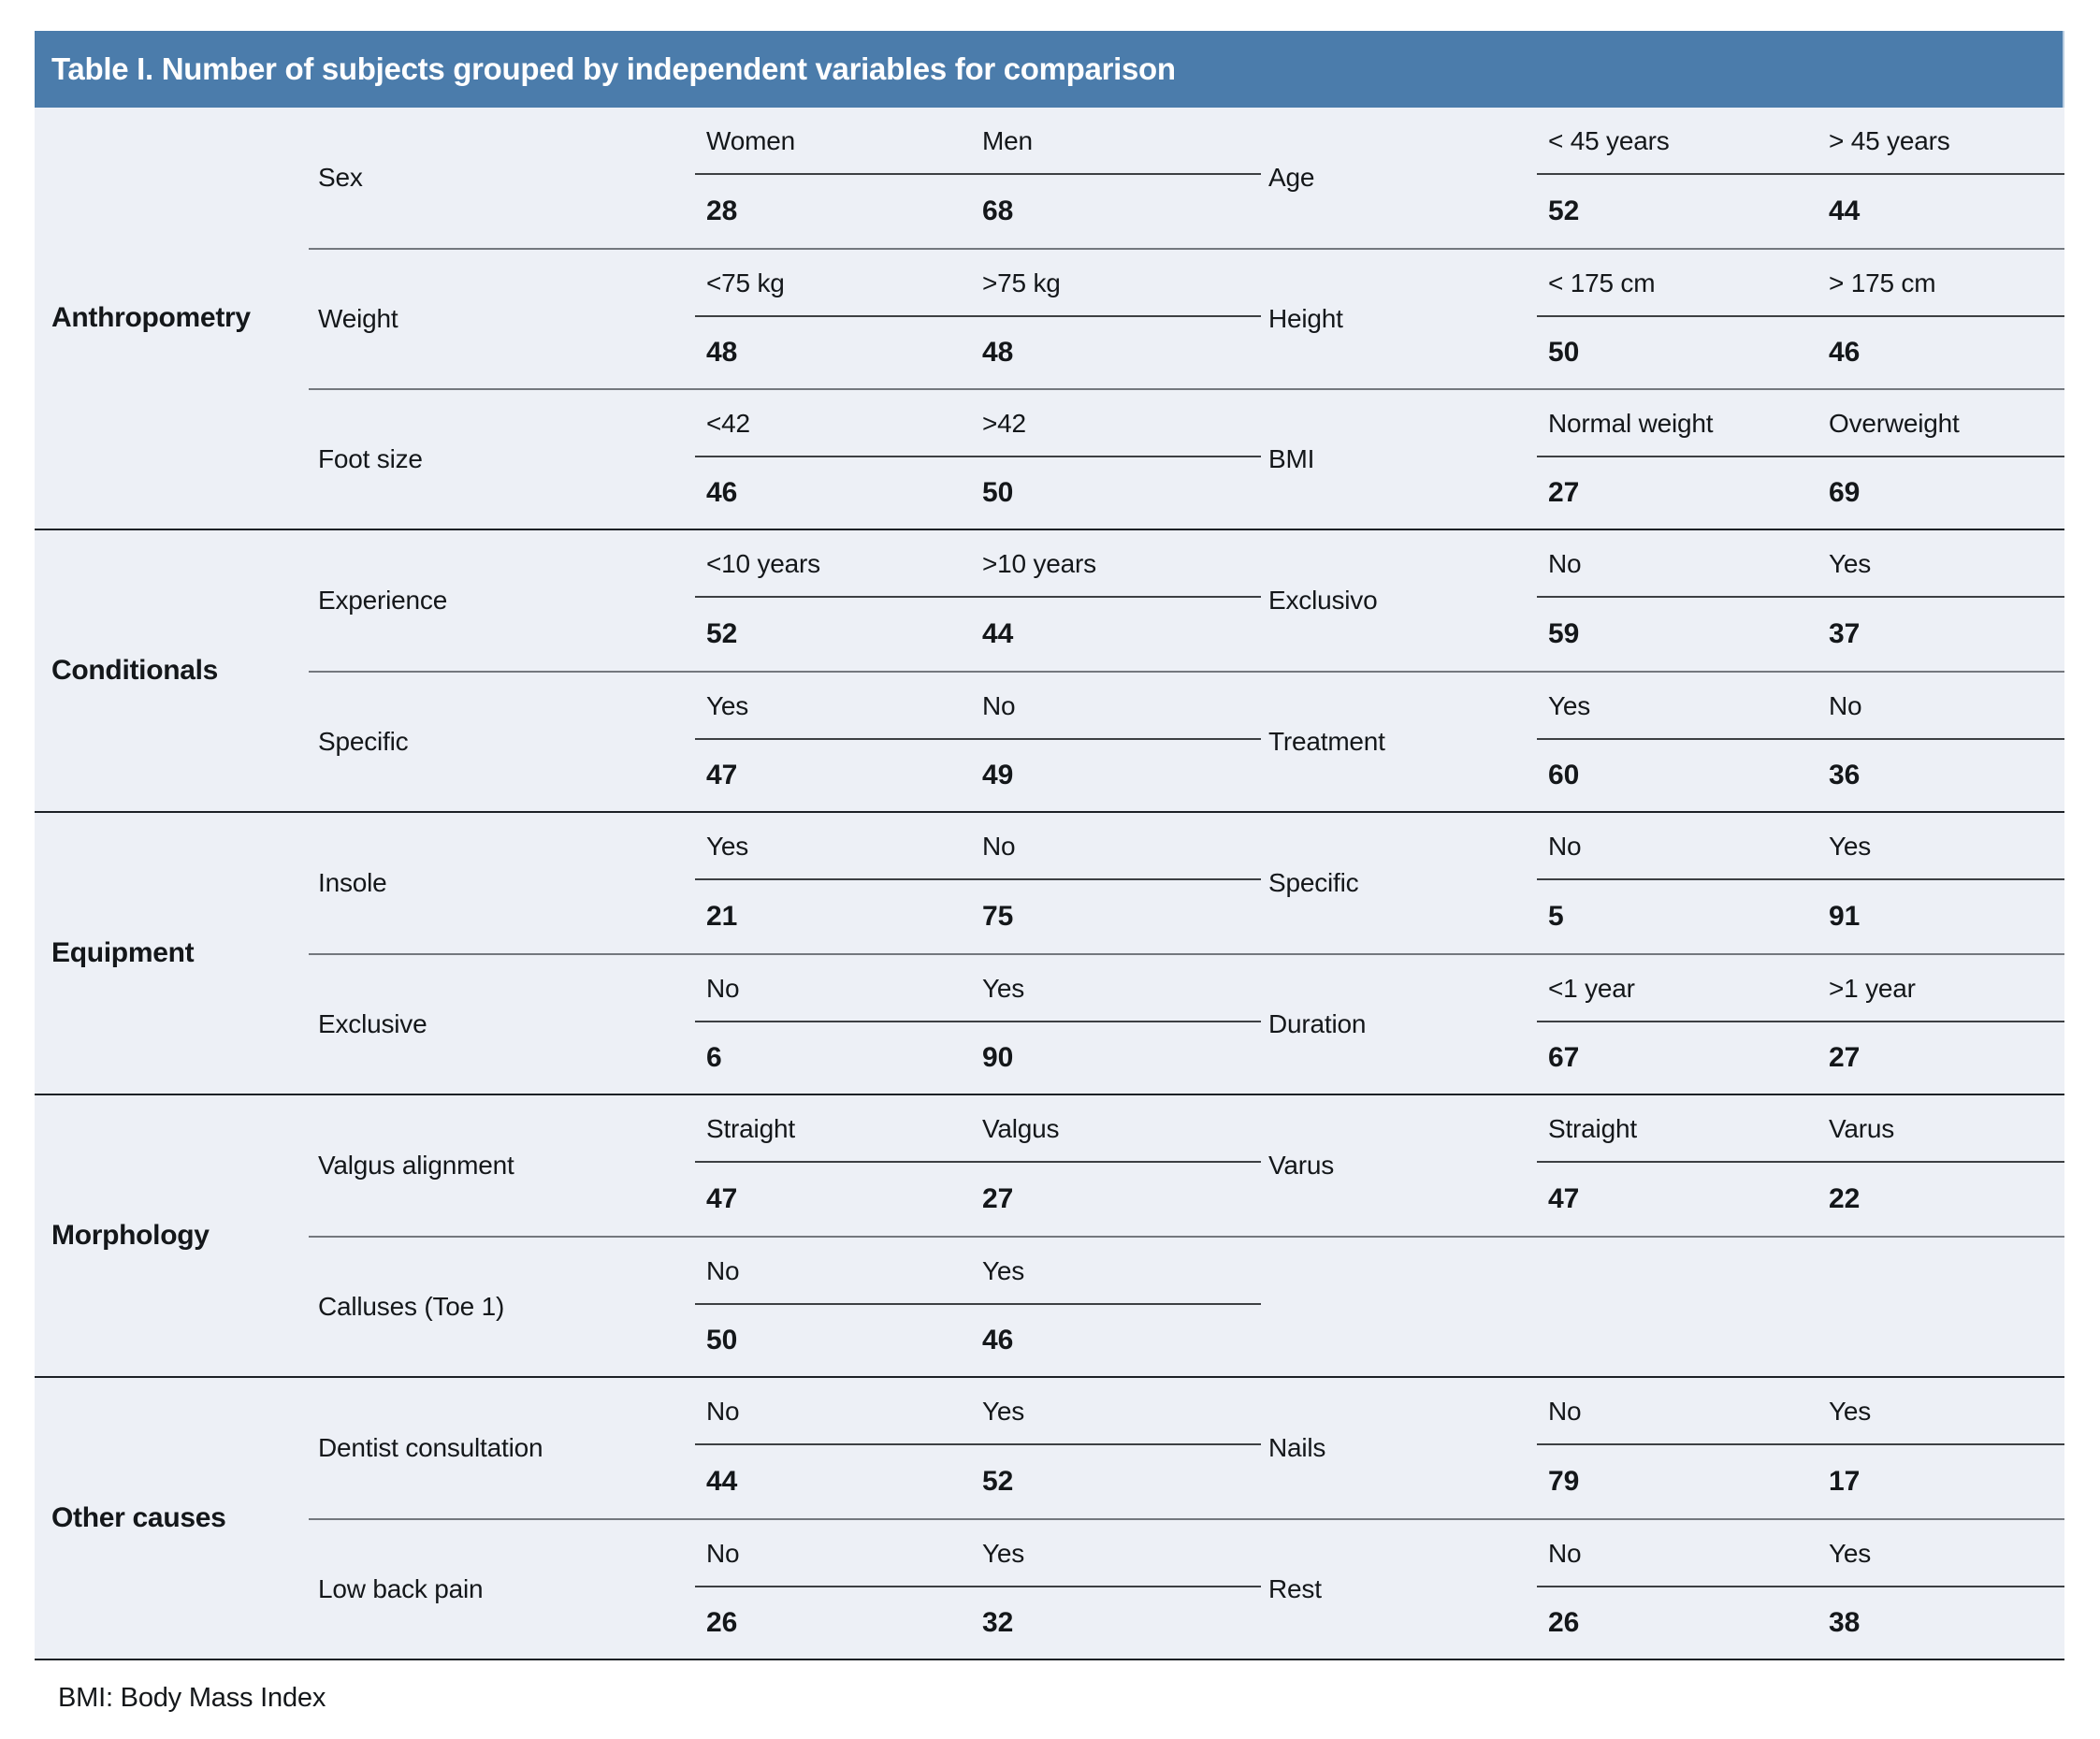 The height and width of the screenshot is (1739, 2100). Describe the element at coordinates (430, 1448) in the screenshot. I see `variable-label: Dentist consultation` at that location.